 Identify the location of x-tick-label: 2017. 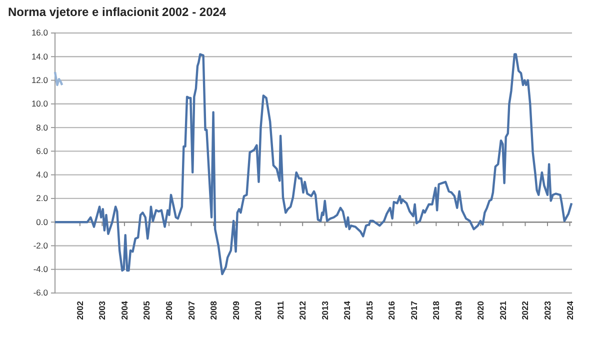
(413, 310).